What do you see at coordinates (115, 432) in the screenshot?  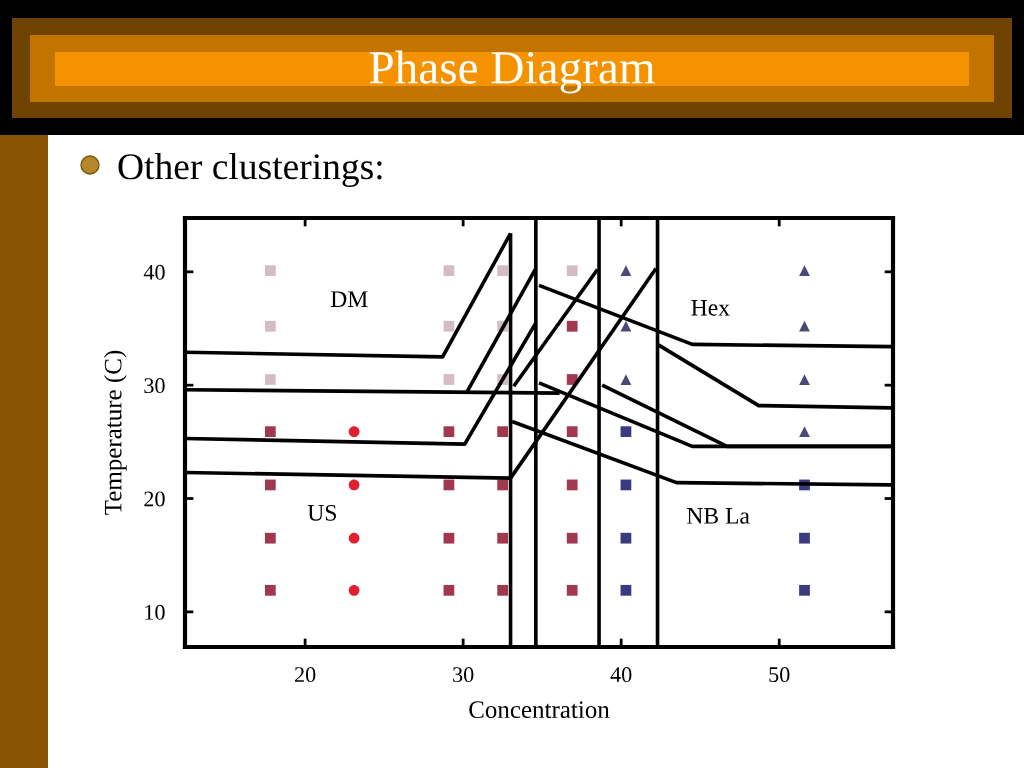 I see `y-axis-title: Temperature (C)` at bounding box center [115, 432].